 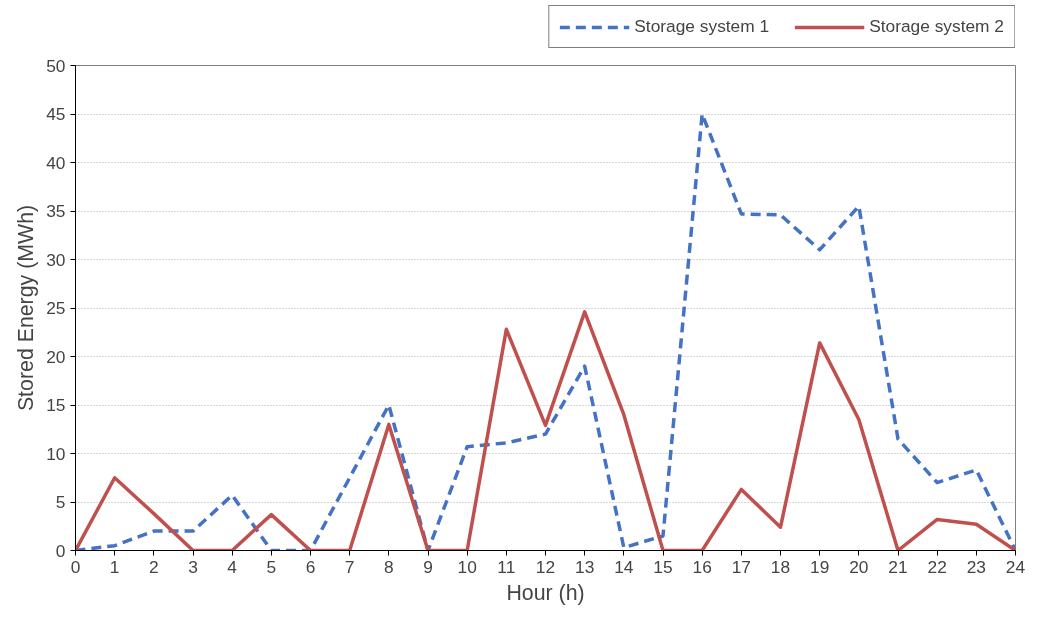 I want to click on x-tick-label: 24, so click(x=1015, y=566).